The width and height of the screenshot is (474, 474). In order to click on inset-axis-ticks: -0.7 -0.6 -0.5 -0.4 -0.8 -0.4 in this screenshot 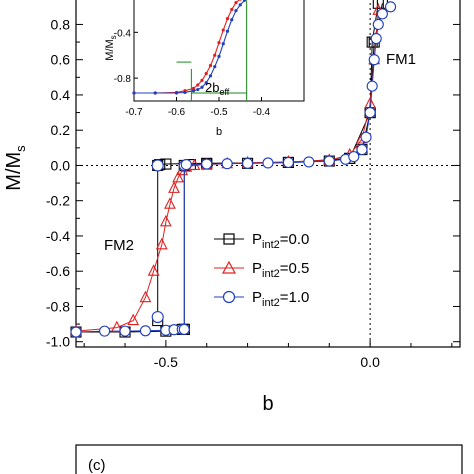, I will do `click(192, 73)`.